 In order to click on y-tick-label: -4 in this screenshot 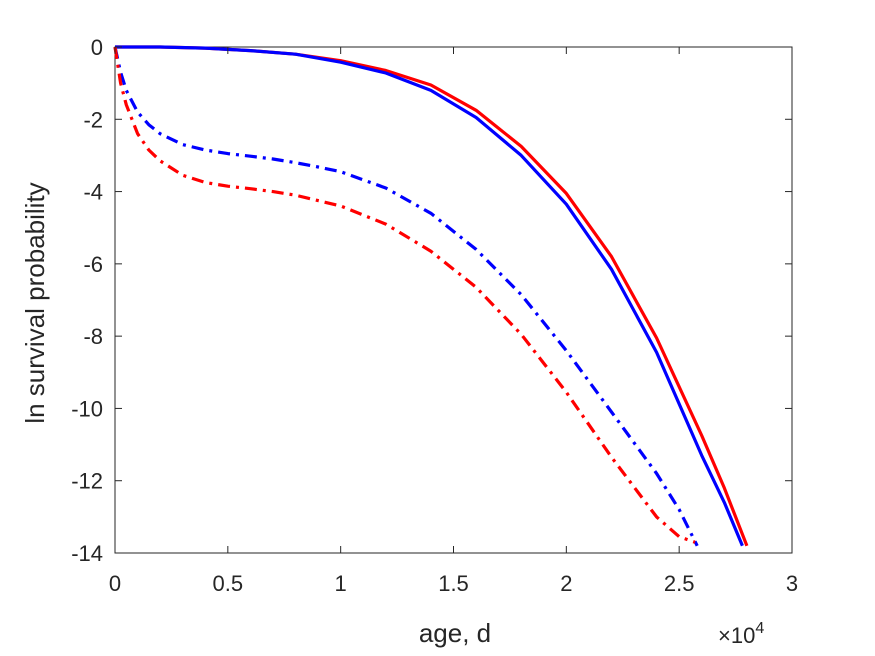, I will do `click(93, 192)`.